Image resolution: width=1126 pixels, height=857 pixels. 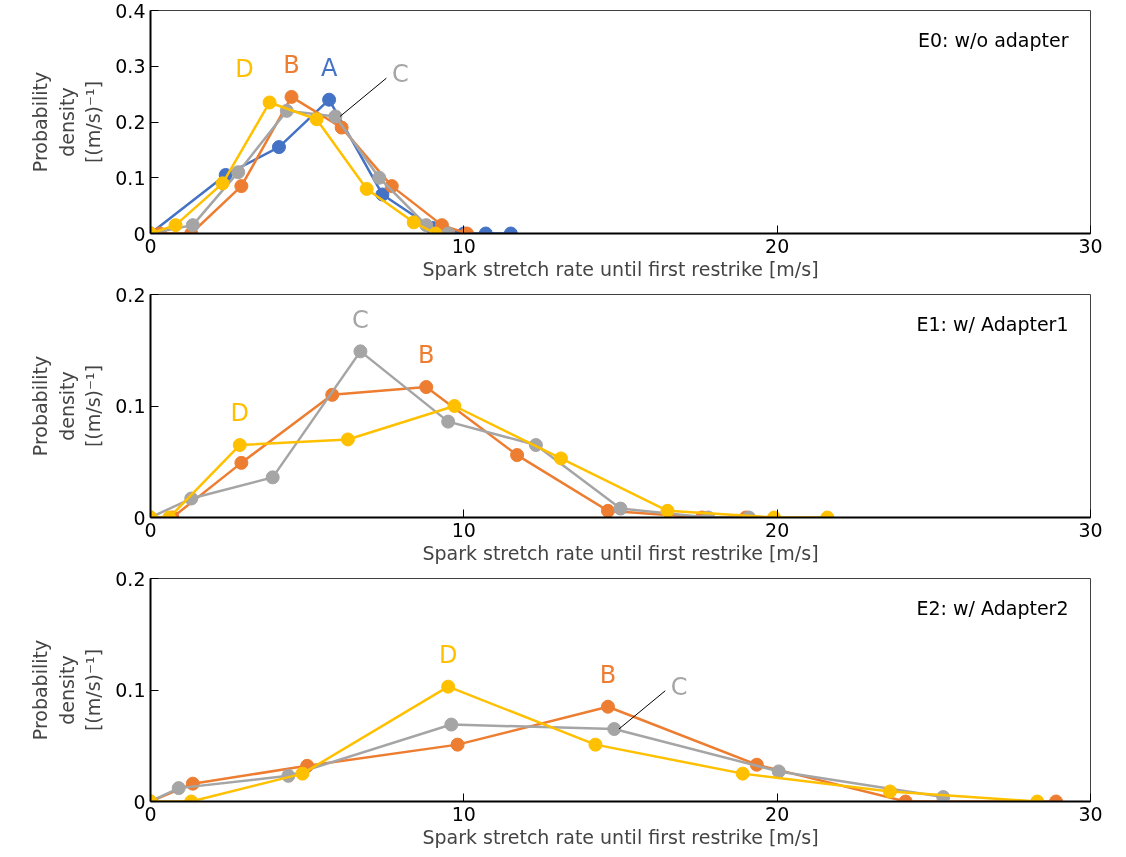 What do you see at coordinates (130, 66) in the screenshot?
I see `y-tick-label: 0.3` at bounding box center [130, 66].